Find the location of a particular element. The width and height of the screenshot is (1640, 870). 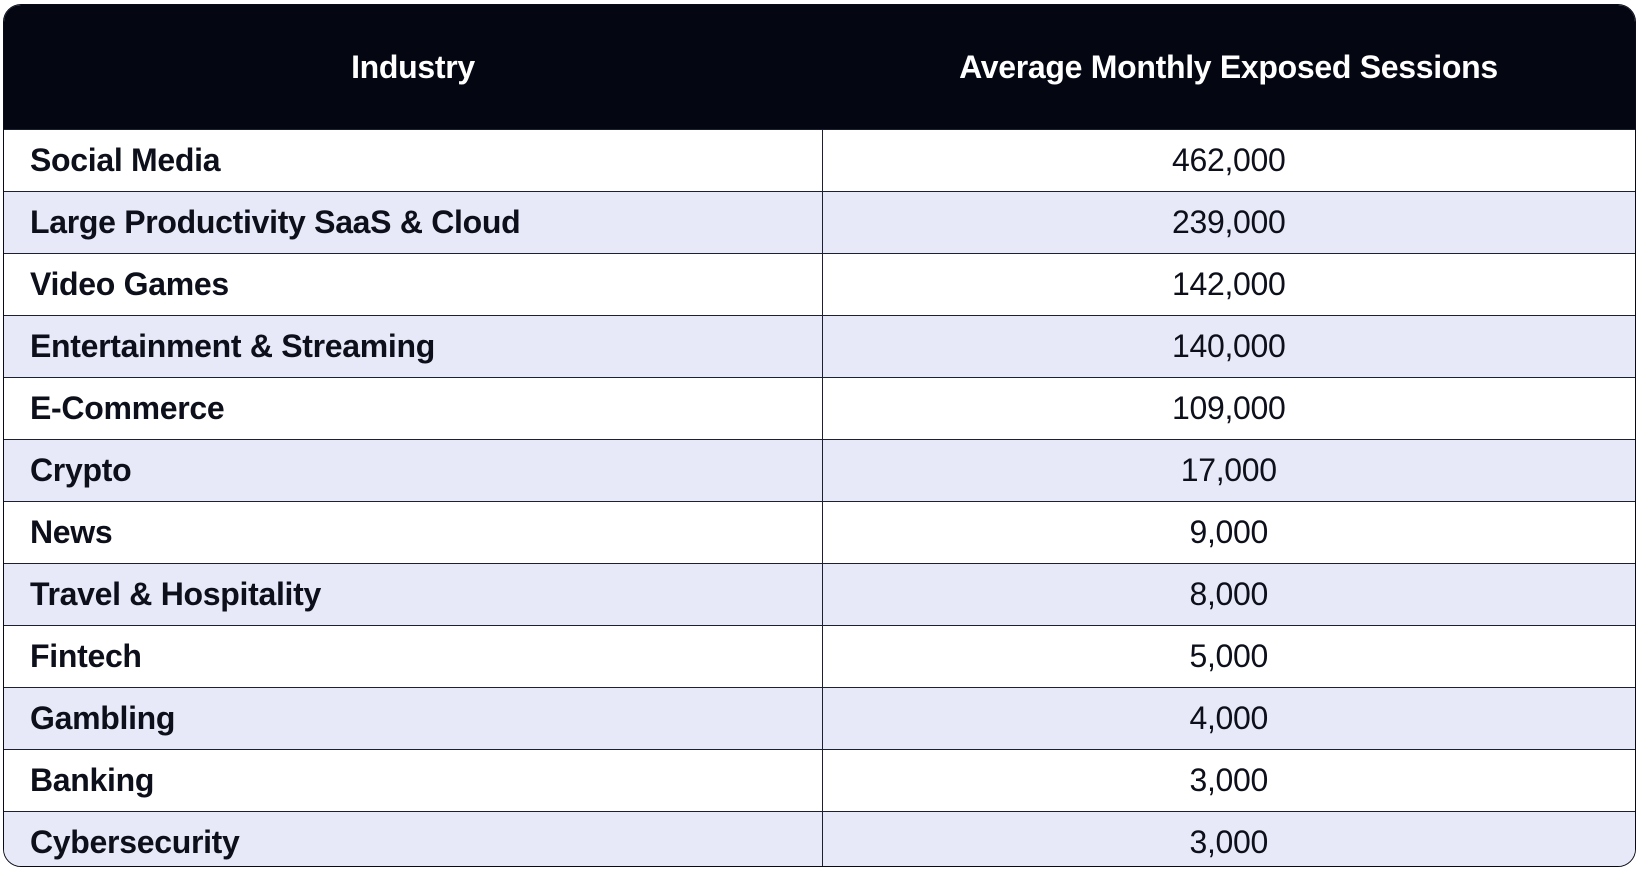

column-header-industry: Industry is located at coordinates (413, 67).